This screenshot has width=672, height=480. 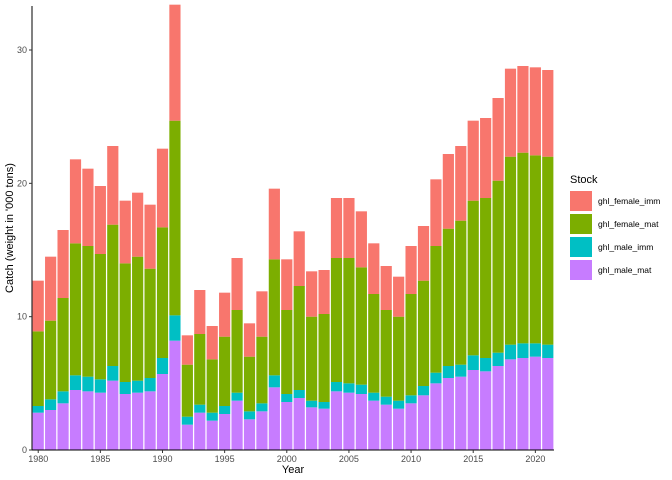 I want to click on bar-ghl-female-imm-1981, so click(x=51, y=288).